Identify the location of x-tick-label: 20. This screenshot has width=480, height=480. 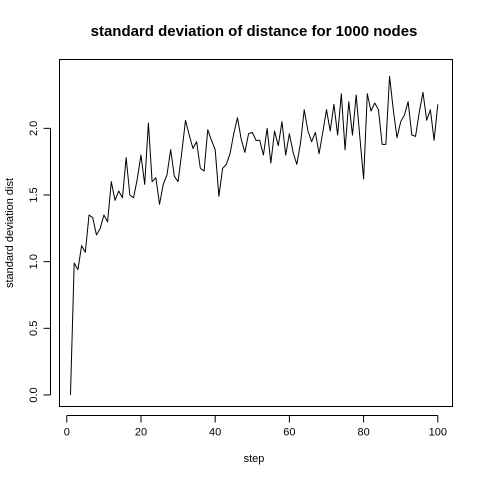
(141, 433).